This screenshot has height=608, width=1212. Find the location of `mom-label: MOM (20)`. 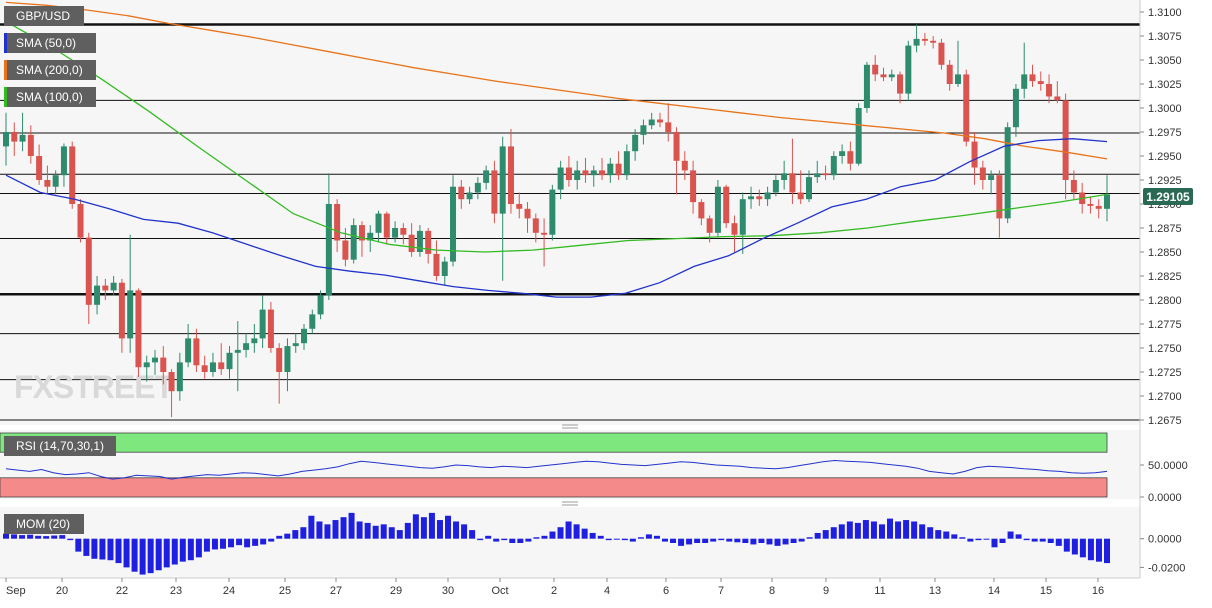

mom-label: MOM (20) is located at coordinates (43, 524).